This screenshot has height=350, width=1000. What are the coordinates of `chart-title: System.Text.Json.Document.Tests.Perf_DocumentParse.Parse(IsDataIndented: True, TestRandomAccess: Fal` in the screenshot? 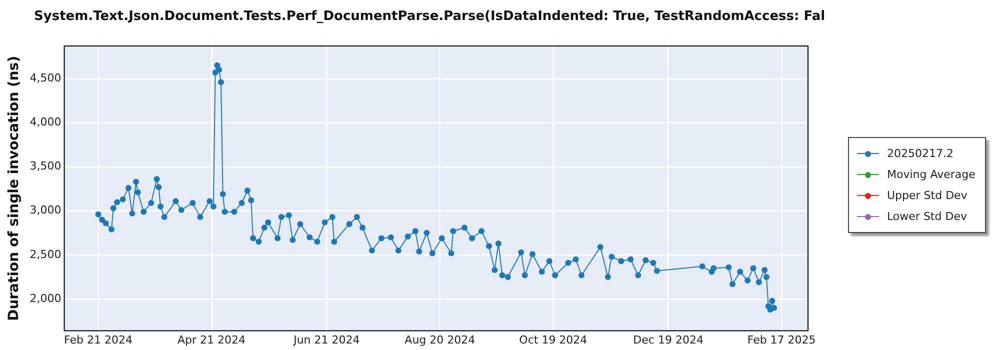 It's located at (430, 16).